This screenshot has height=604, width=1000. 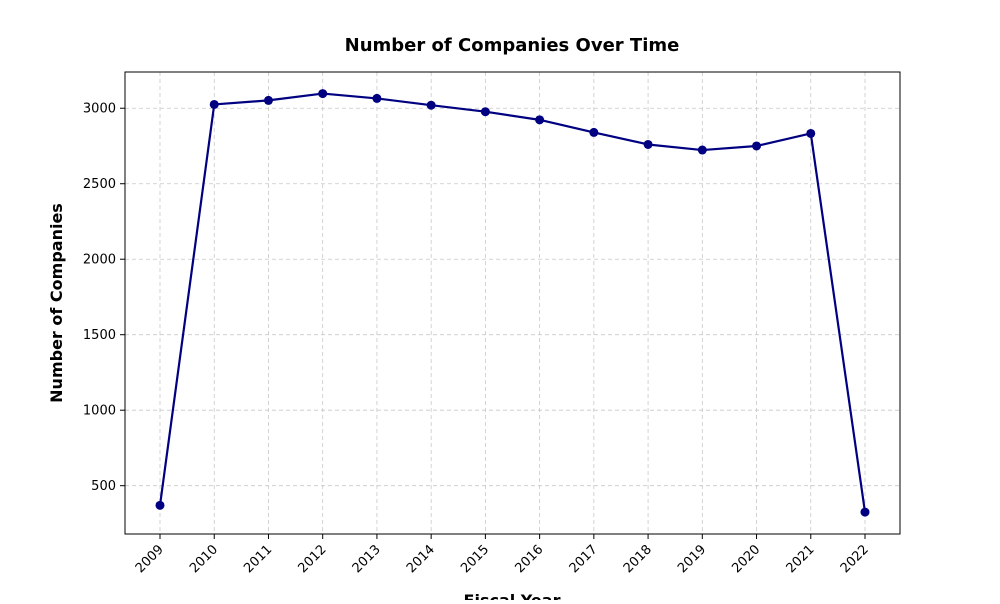 What do you see at coordinates (855, 559) in the screenshot?
I see `x-tick-label: 2022` at bounding box center [855, 559].